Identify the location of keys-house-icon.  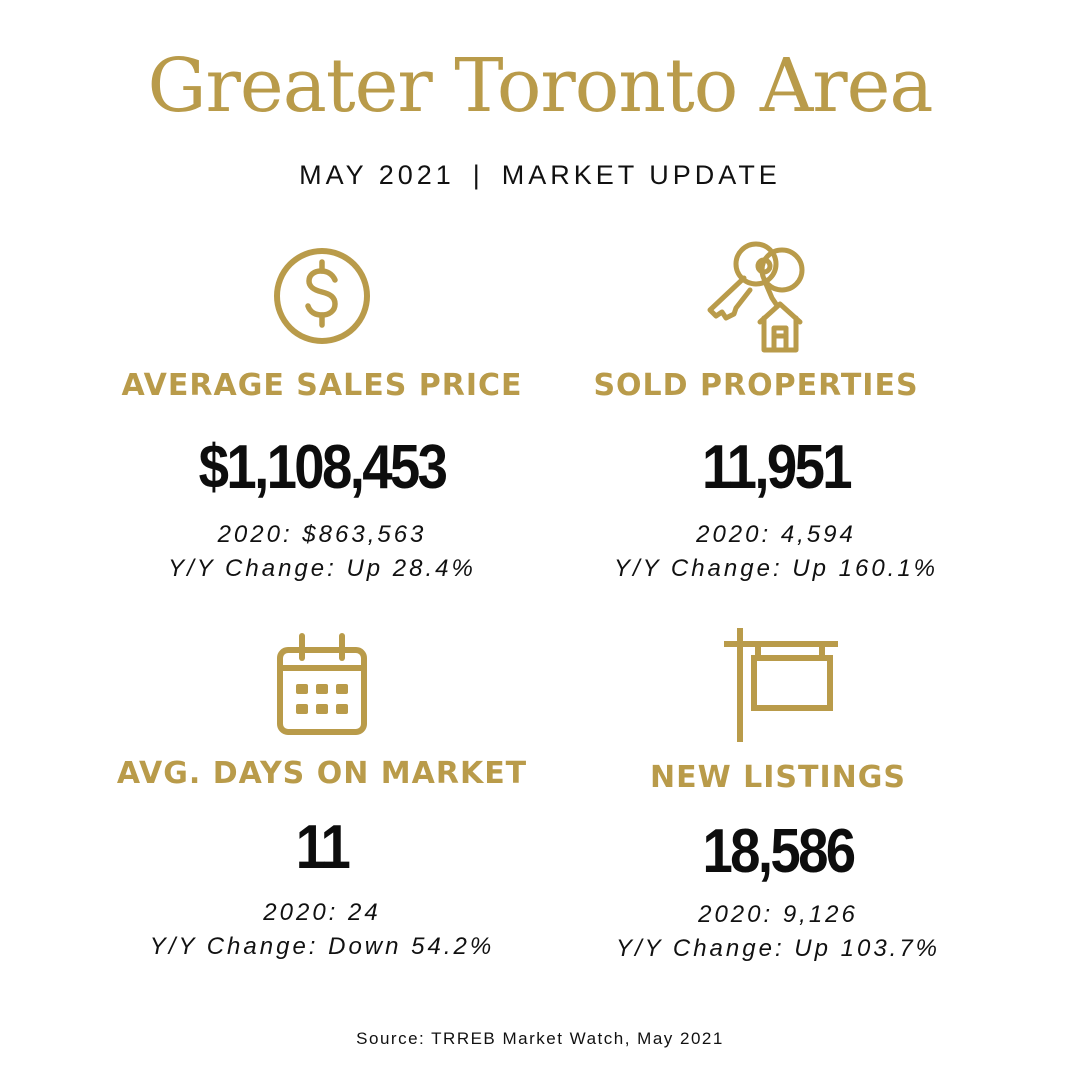
(756, 297).